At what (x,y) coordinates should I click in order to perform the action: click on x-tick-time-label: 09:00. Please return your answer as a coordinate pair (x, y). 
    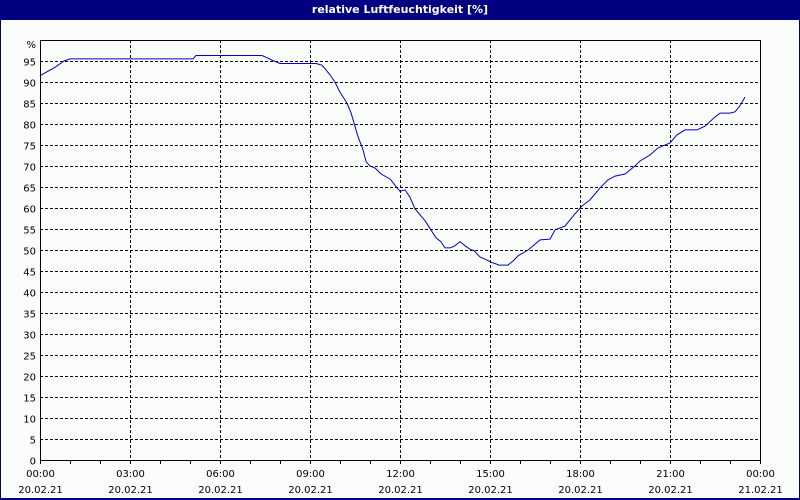
    Looking at the image, I should click on (310, 474).